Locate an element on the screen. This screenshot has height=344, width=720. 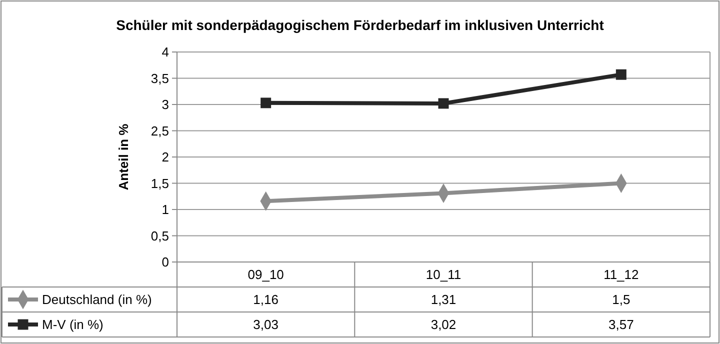
y-axis-title: Anteil in % is located at coordinates (123, 156).